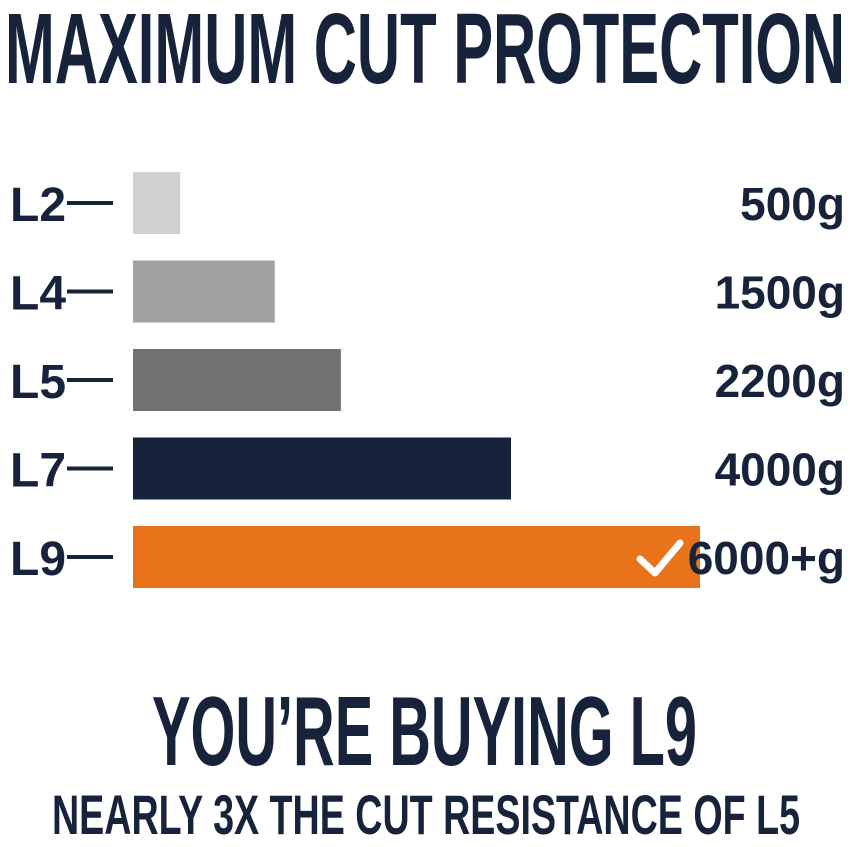 The image size is (850, 847). I want to click on category-label: L2, so click(38, 205).